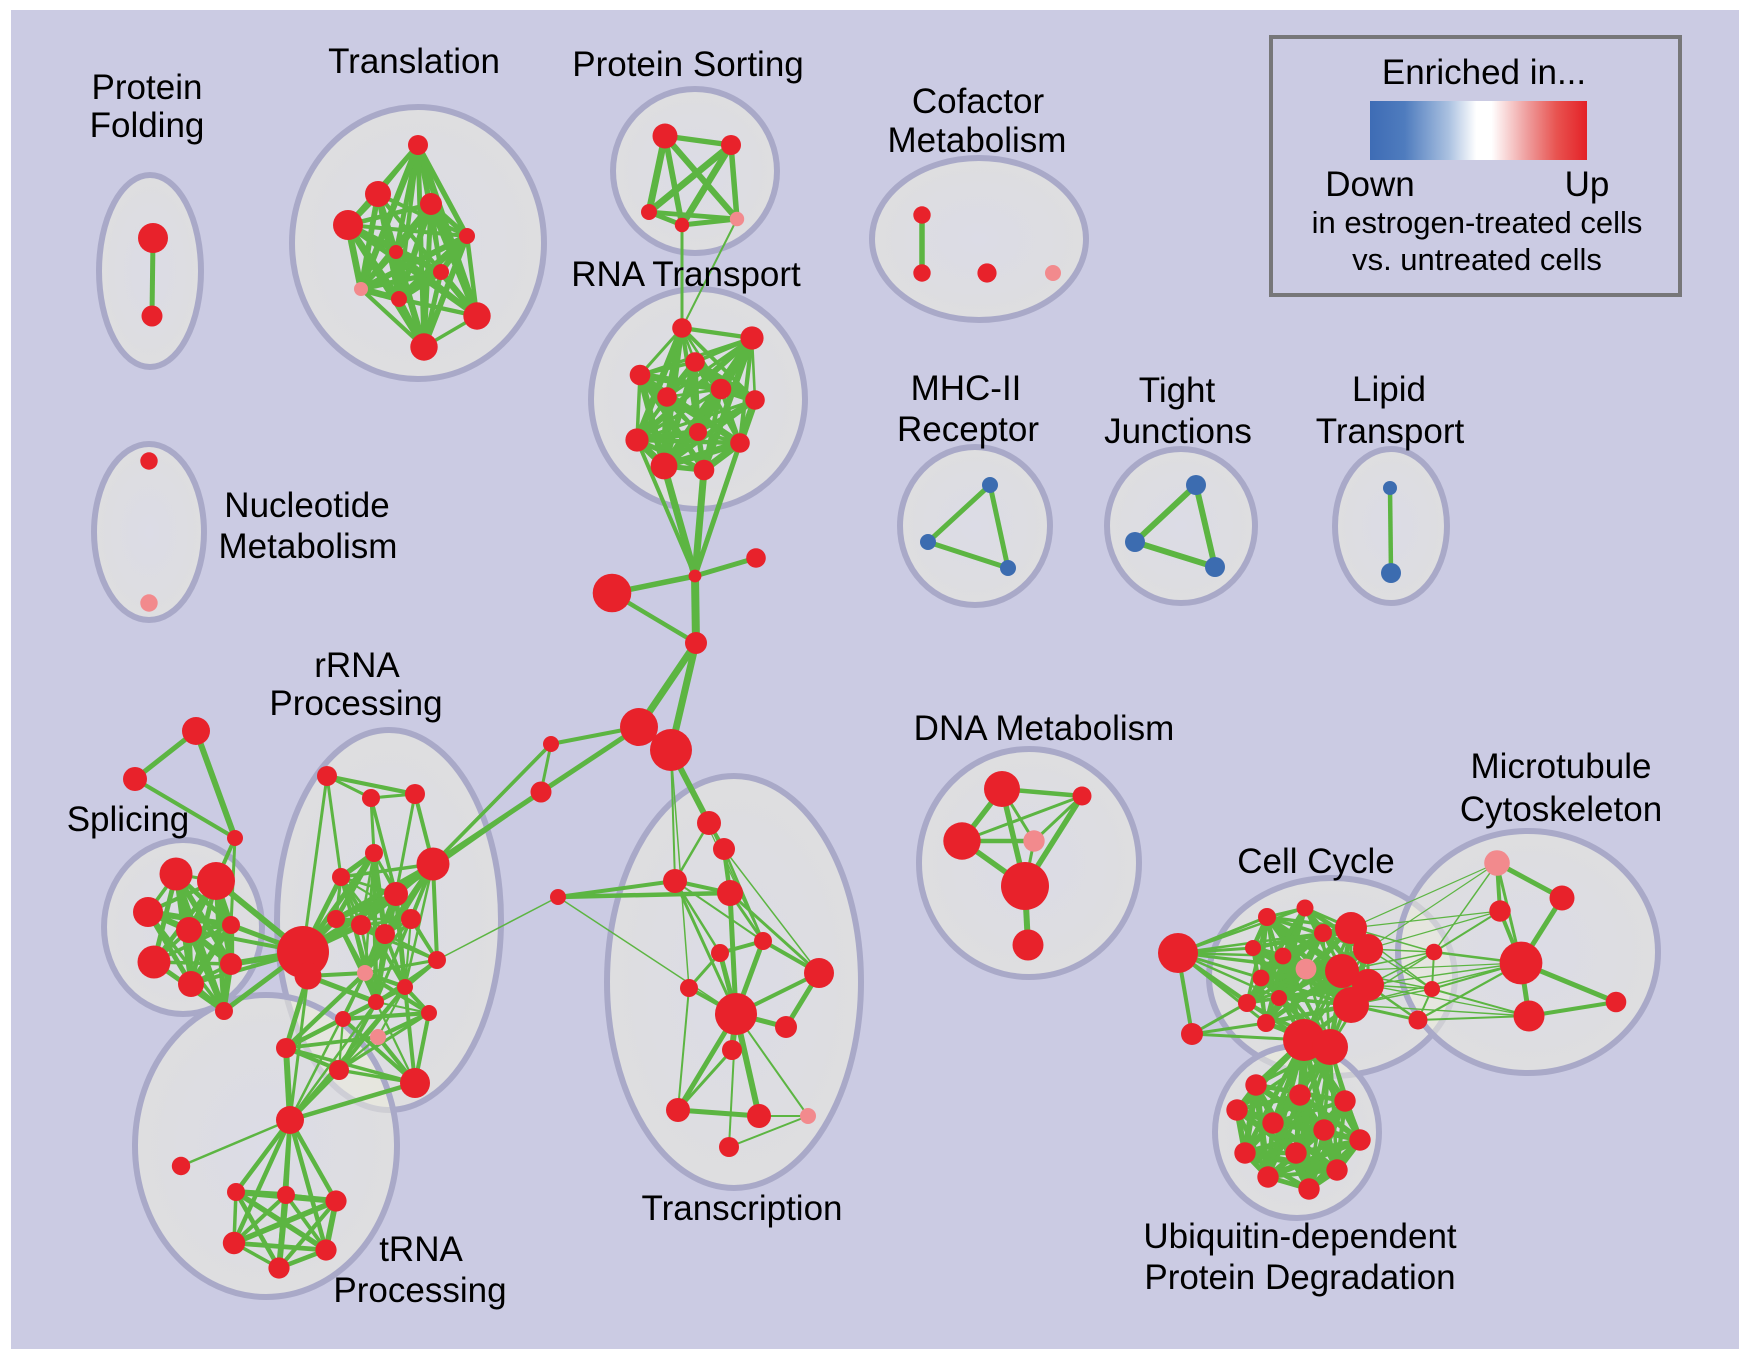 Image resolution: width=1750 pixels, height=1360 pixels. Describe the element at coordinates (414, 61) in the screenshot. I see `svg-text: Translation` at that location.